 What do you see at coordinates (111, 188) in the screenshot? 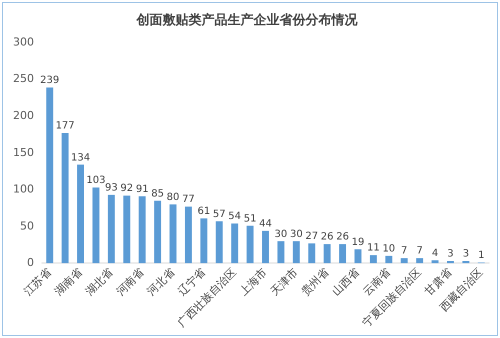
I see `data-label: 93` at bounding box center [111, 188].